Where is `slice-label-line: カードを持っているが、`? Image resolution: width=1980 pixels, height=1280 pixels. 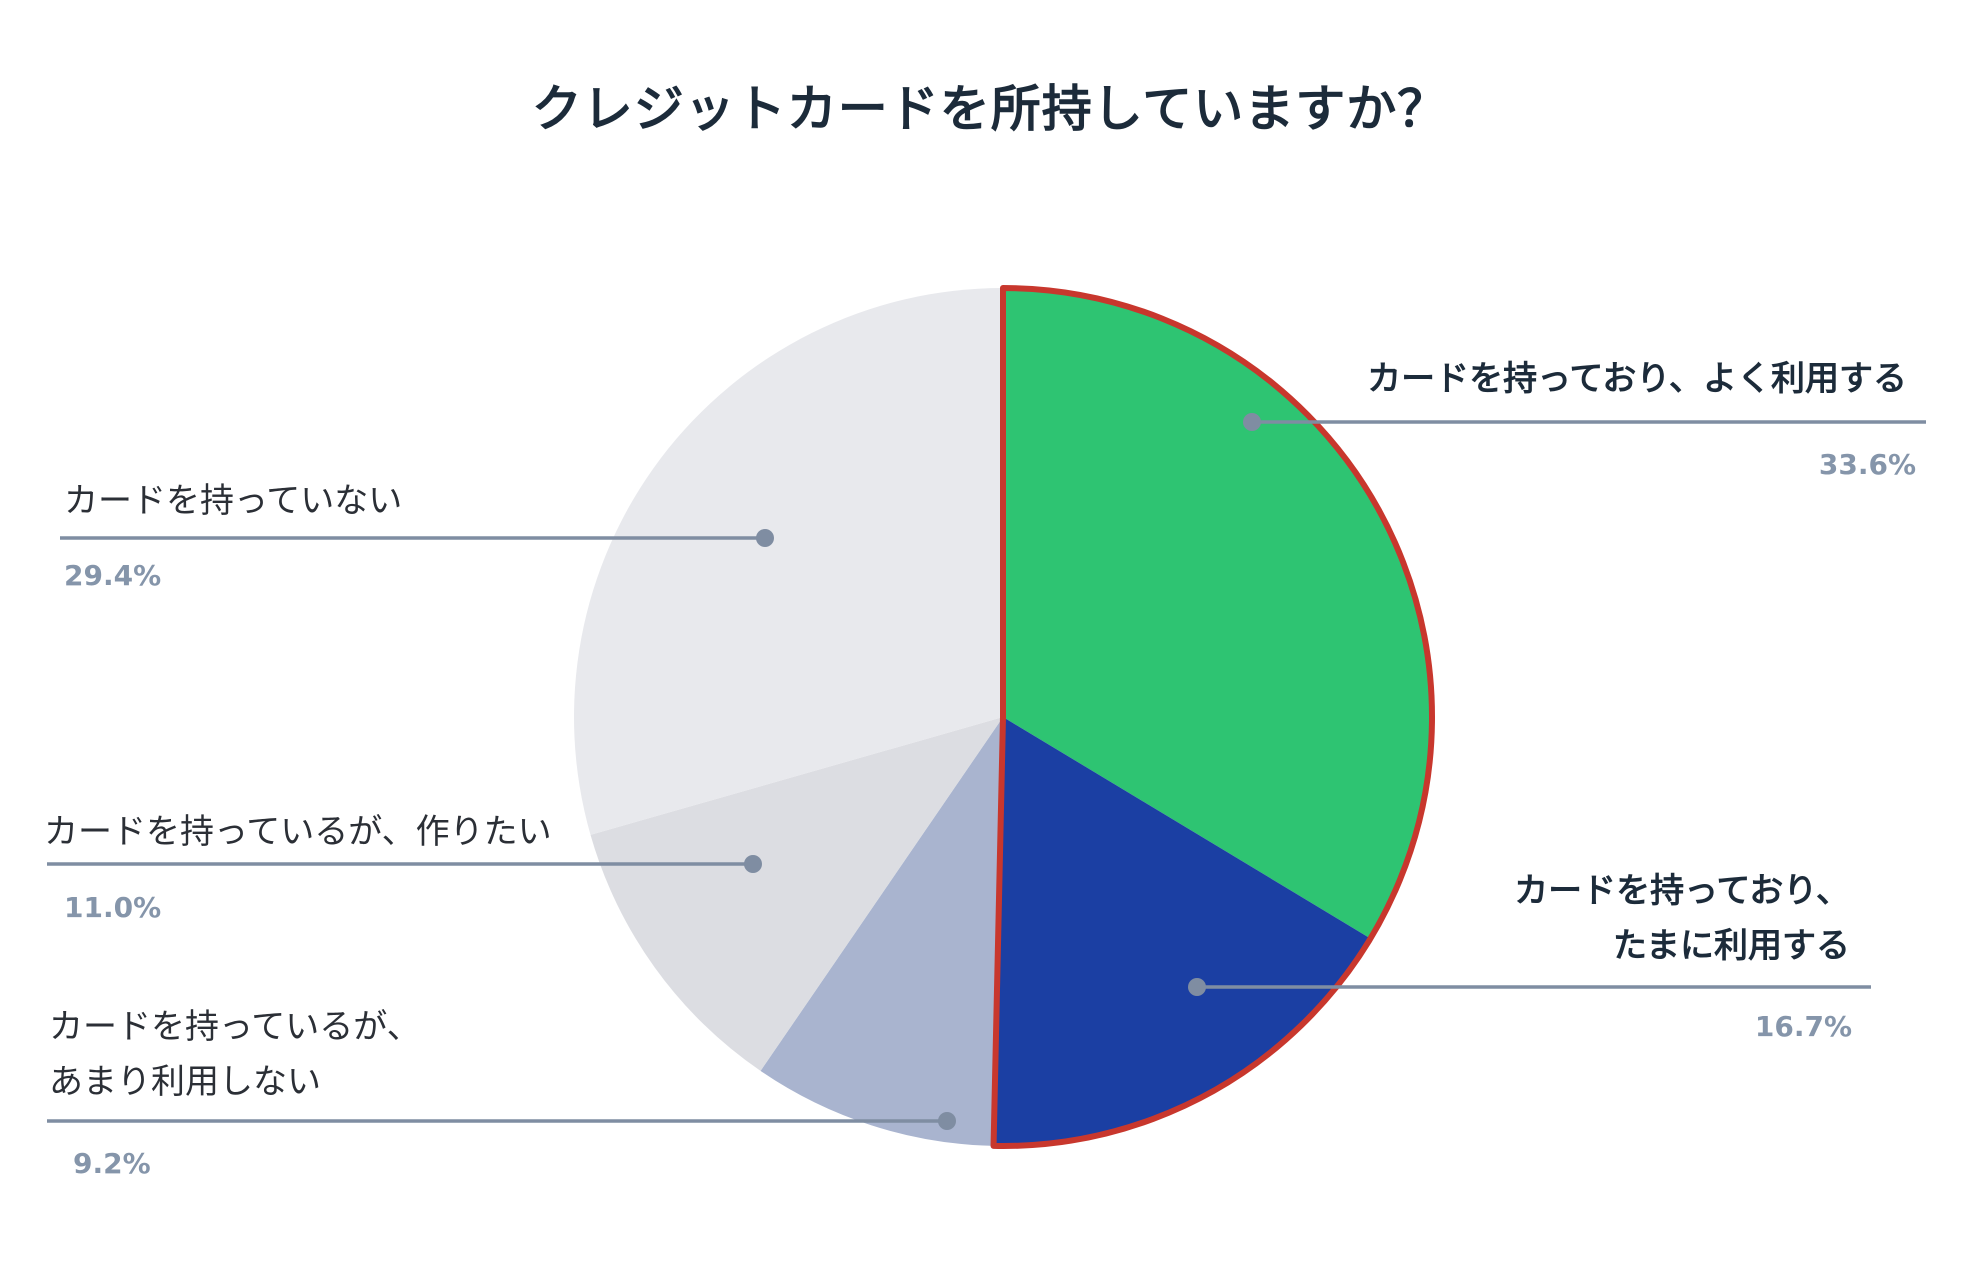
slice-label-line: カードを持っているが、 is located at coordinates (235, 1027).